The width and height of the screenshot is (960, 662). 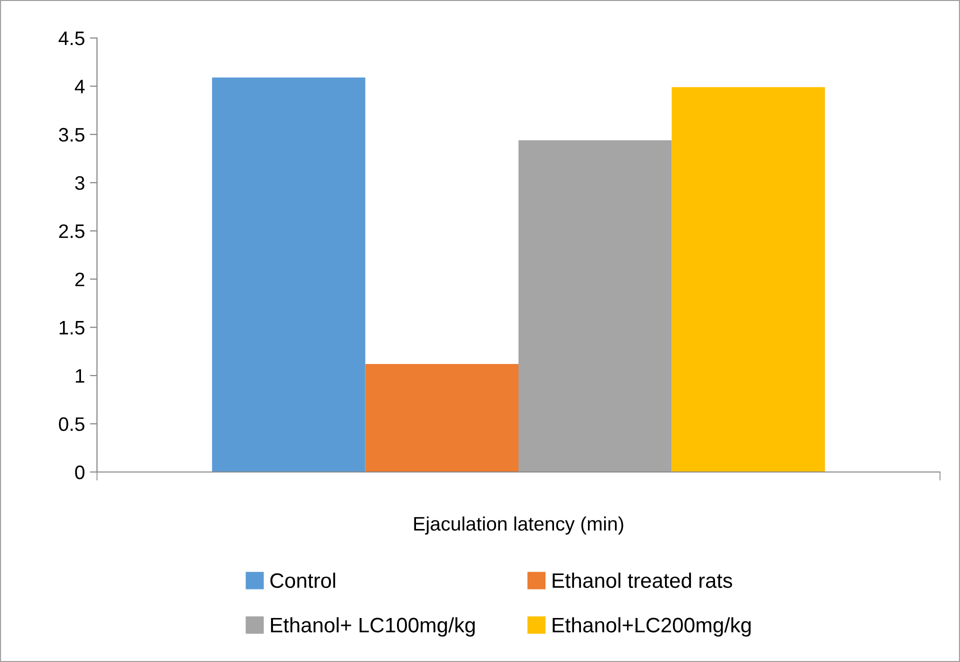 What do you see at coordinates (79, 87) in the screenshot?
I see `y-tick-label: 4` at bounding box center [79, 87].